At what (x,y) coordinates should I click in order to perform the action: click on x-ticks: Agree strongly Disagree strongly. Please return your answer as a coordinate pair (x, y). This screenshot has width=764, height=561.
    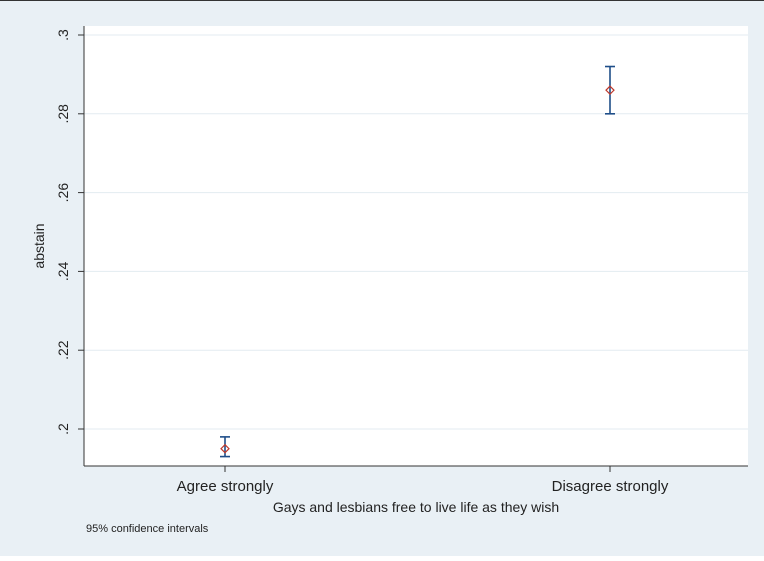
    Looking at the image, I should click on (423, 480).